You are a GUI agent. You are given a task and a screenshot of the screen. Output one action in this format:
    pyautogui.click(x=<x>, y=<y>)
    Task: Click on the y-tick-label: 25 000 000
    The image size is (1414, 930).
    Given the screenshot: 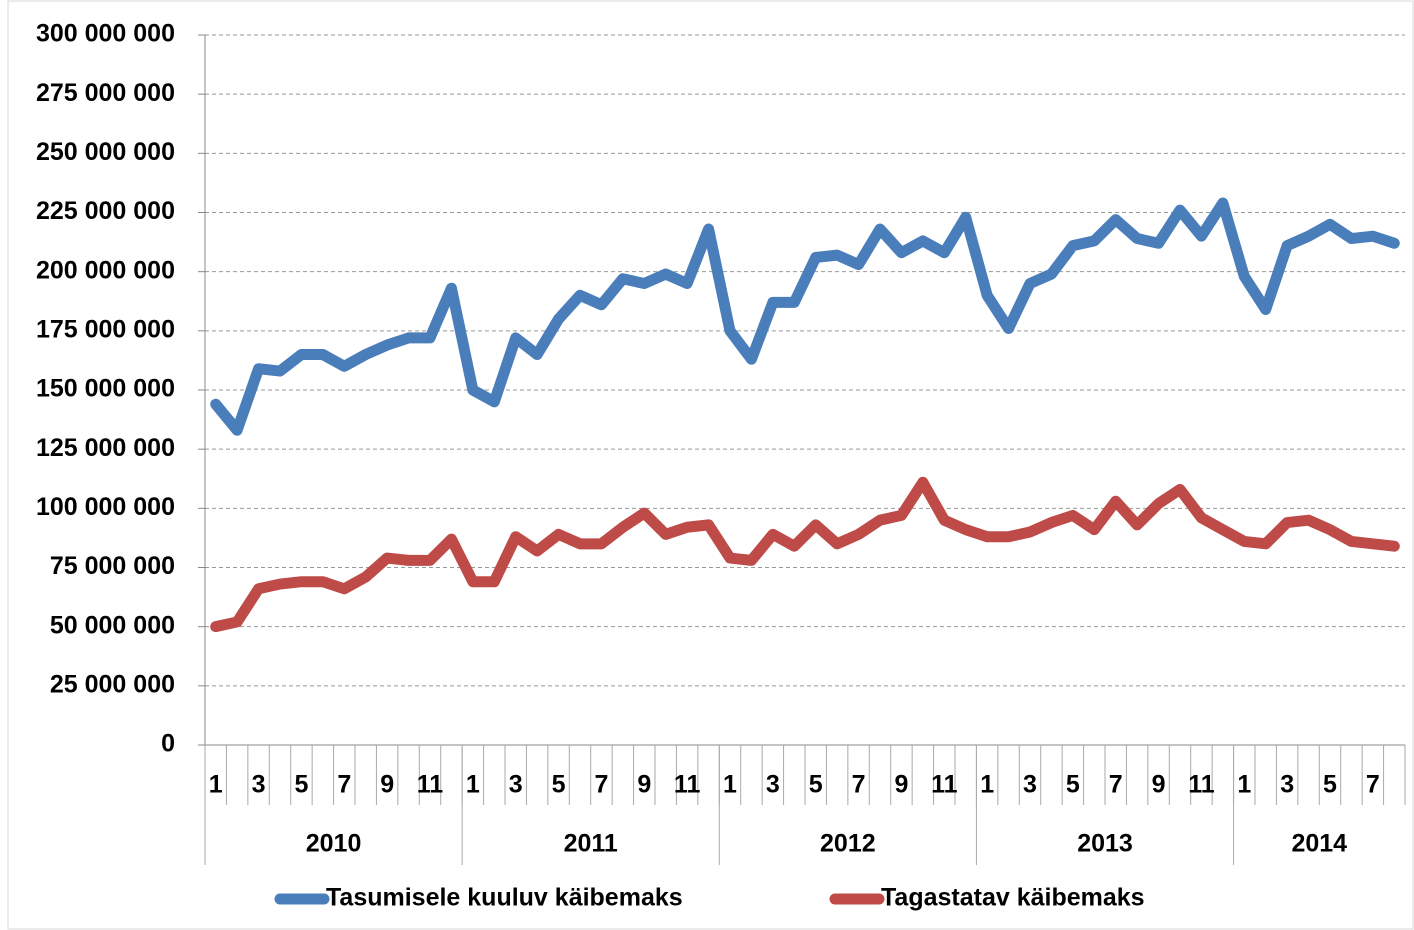 What is the action you would take?
    pyautogui.click(x=112, y=684)
    